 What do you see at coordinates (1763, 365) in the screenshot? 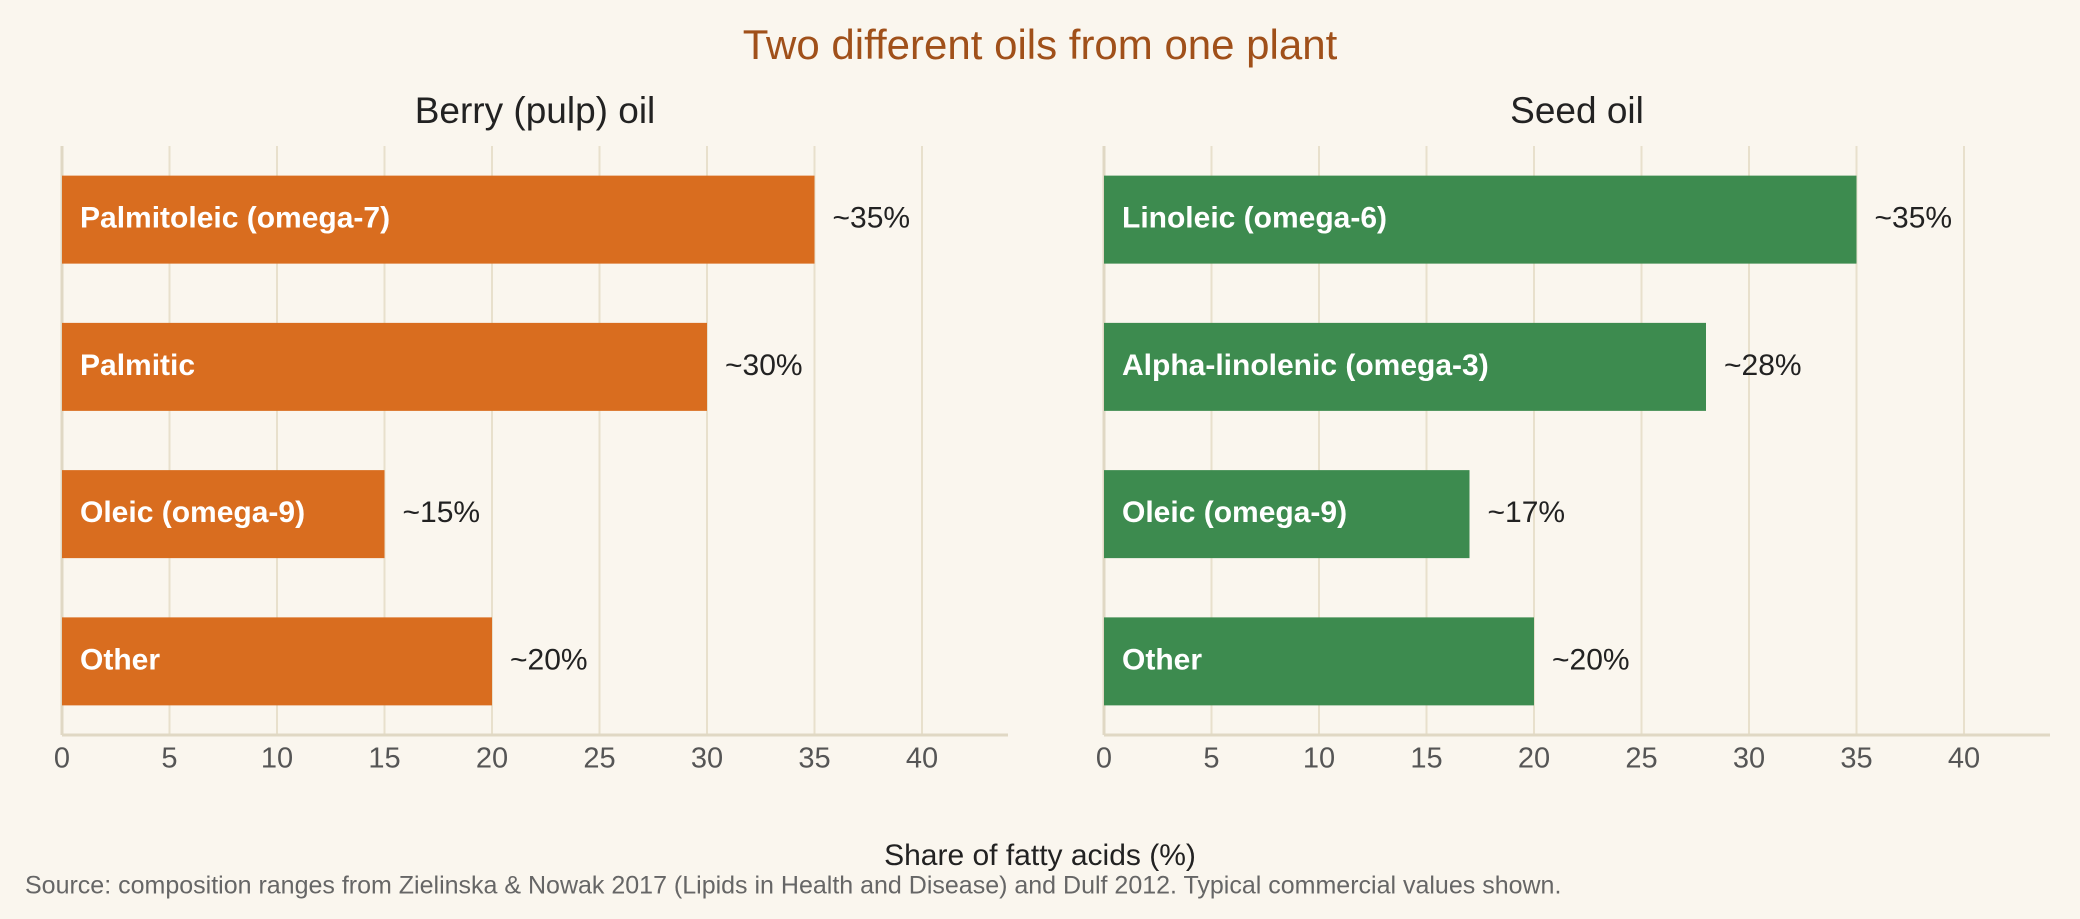
I see `value-label: ~28%` at bounding box center [1763, 365].